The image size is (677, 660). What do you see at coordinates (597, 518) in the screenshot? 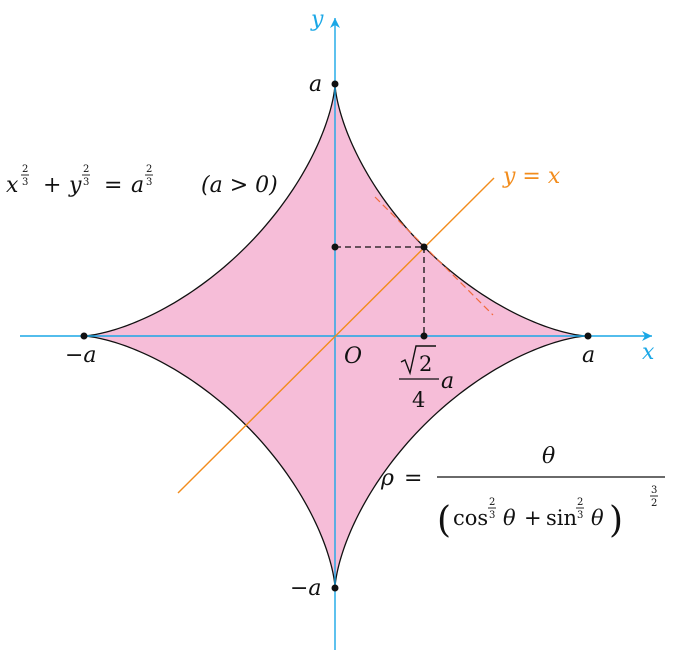
I see `polar-theta-2: θ` at bounding box center [597, 518].